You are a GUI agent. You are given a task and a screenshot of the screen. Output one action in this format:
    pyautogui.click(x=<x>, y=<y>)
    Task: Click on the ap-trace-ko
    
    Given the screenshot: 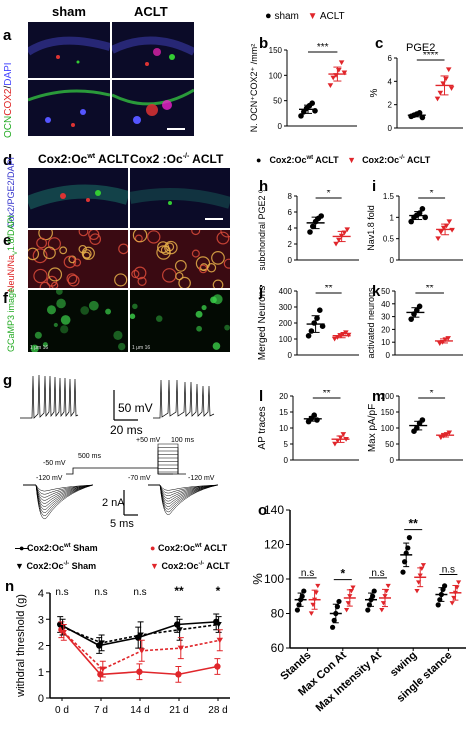 What is the action you would take?
    pyautogui.click(x=184, y=399)
    